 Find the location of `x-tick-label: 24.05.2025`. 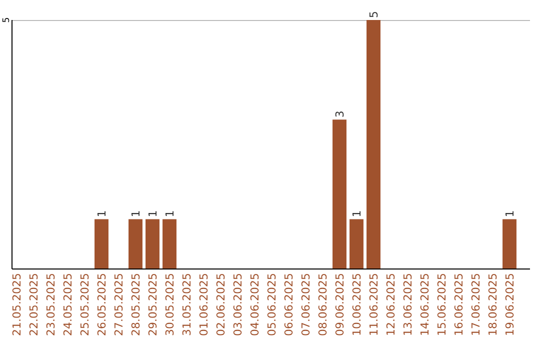

x-tick-label: 24.05.2025 is located at coordinates (68, 304).